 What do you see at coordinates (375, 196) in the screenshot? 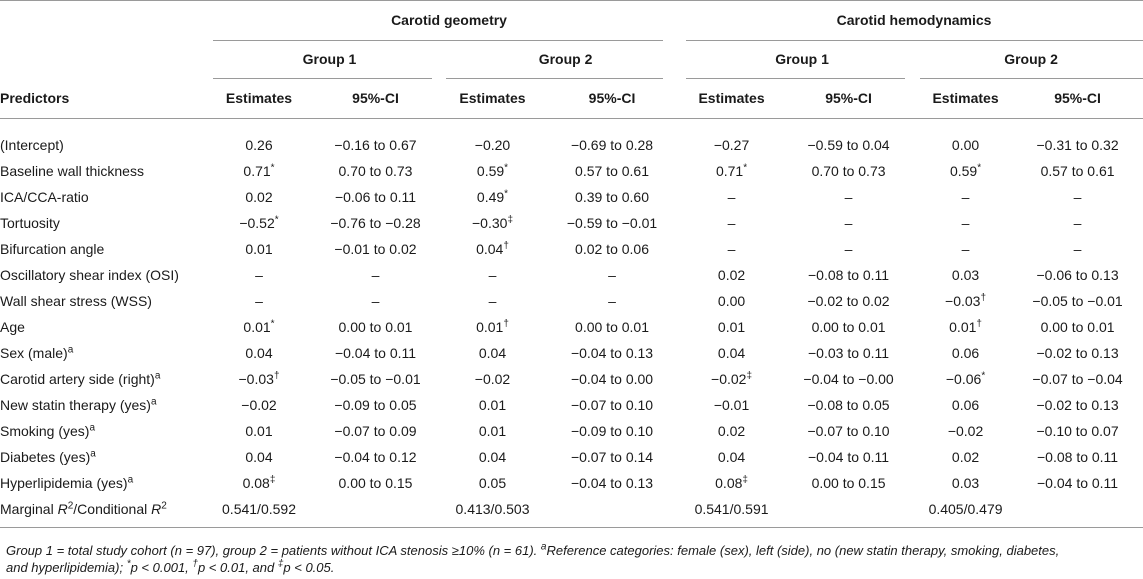
I see `ci-cell: −0.06 to 0.11` at bounding box center [375, 196].